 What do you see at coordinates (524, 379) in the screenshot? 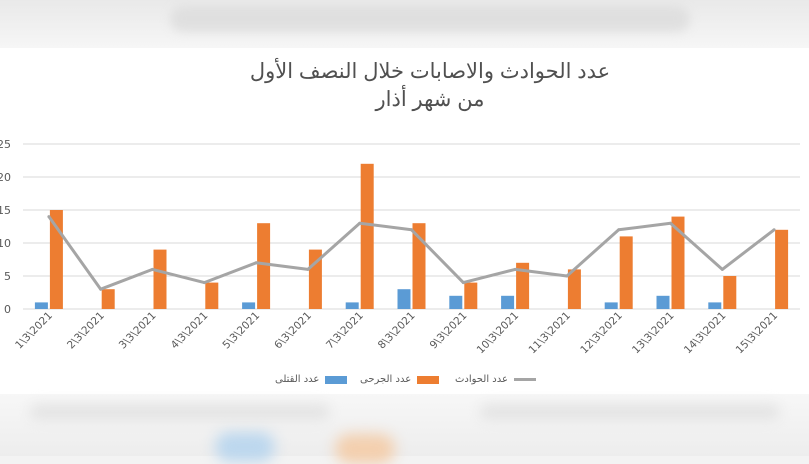
I see `legend-swatch-accidents` at bounding box center [524, 379].